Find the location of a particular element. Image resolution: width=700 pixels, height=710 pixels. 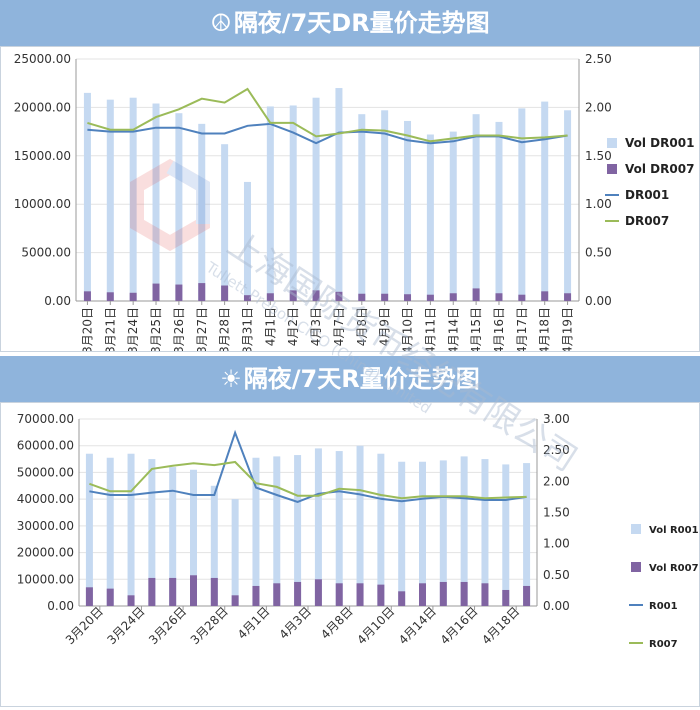

top-chart-x-tick-label: 3月25日 is located at coordinates (156, 329).